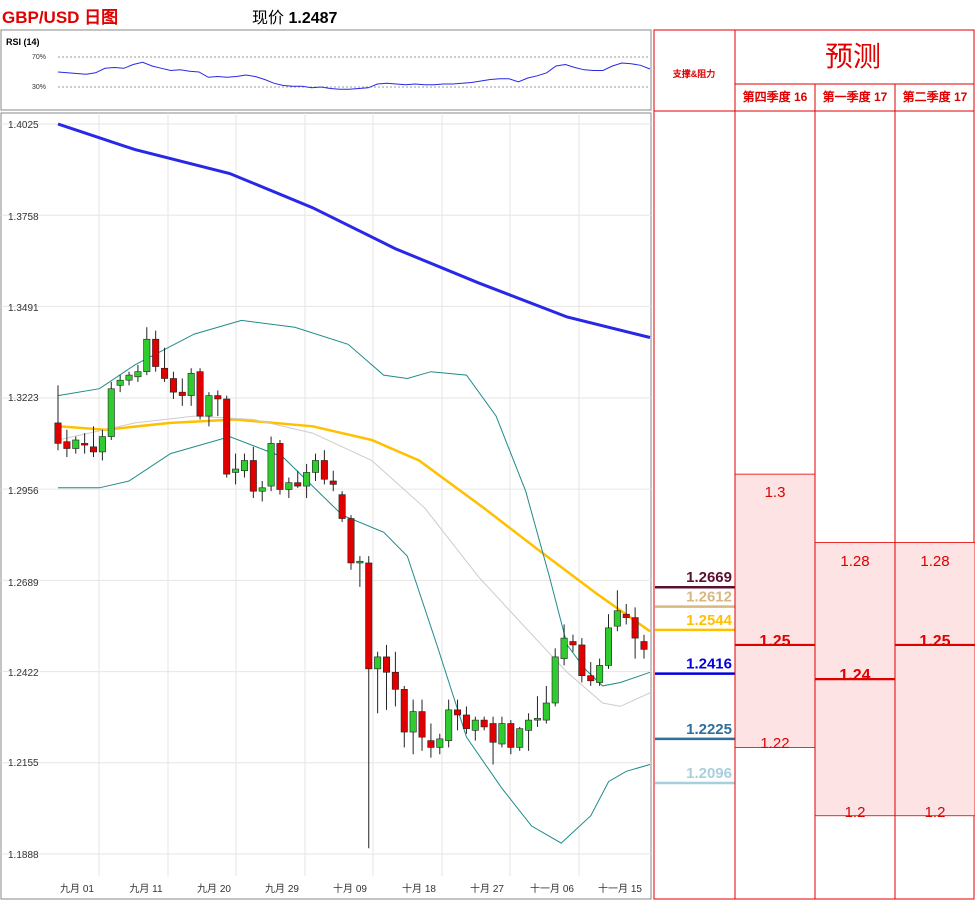 The height and width of the screenshot is (900, 975). Describe the element at coordinates (709, 577) in the screenshot. I see `level-label: 1.2669` at that location.